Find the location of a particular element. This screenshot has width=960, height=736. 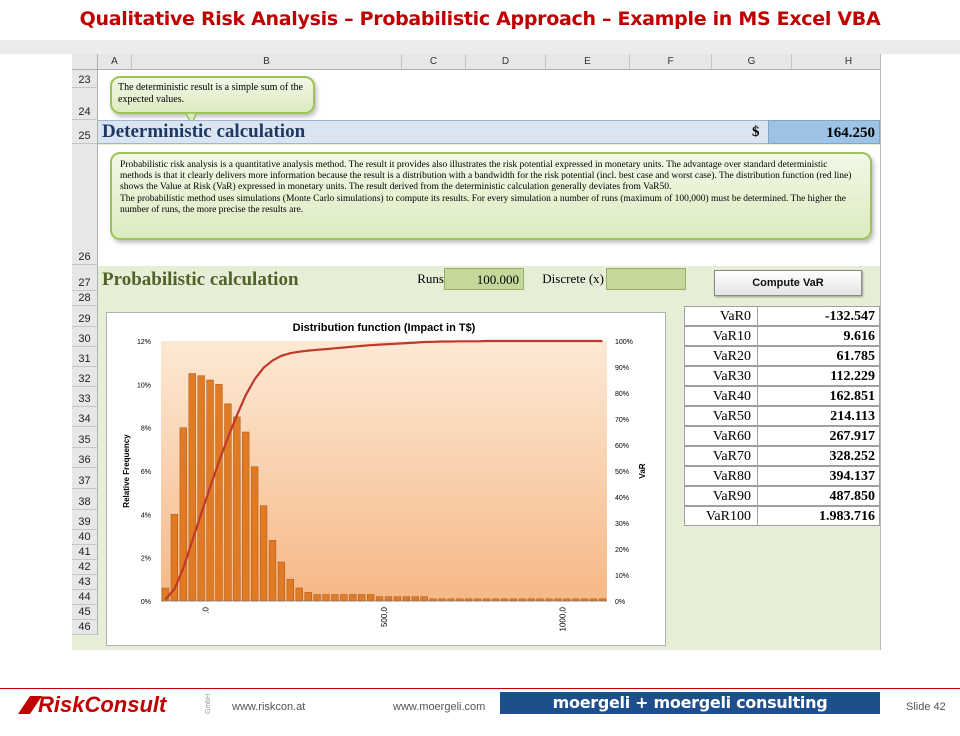

row-header-28: 28 is located at coordinates (85, 298).